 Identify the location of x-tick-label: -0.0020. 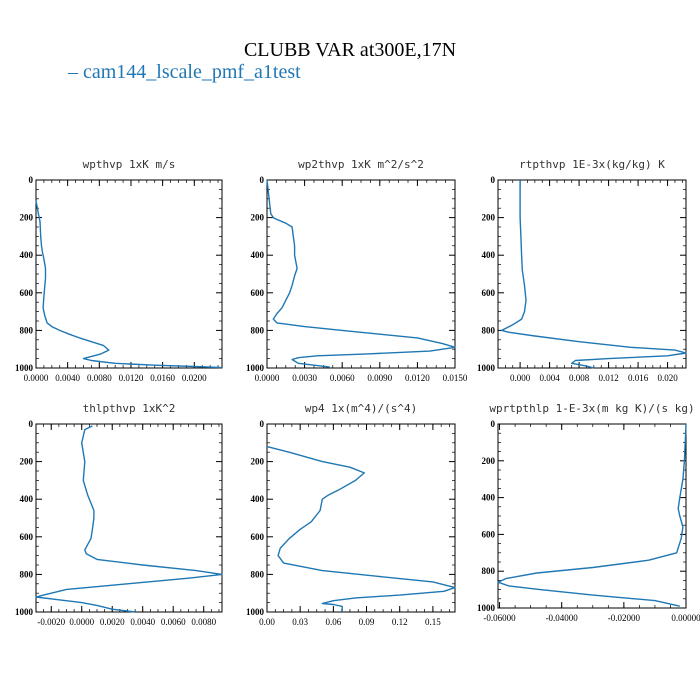
(51, 622).